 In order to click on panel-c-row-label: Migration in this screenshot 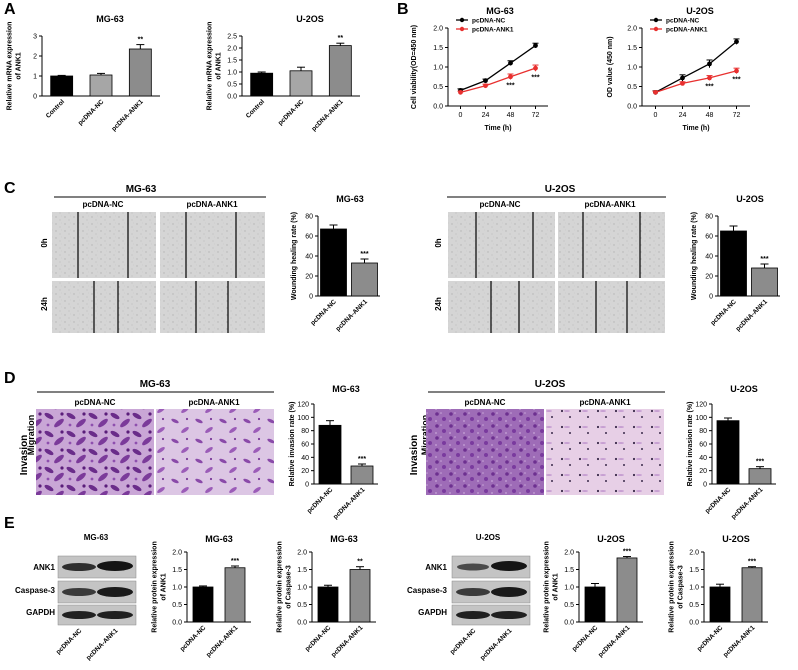, I will do `click(31, 435)`.